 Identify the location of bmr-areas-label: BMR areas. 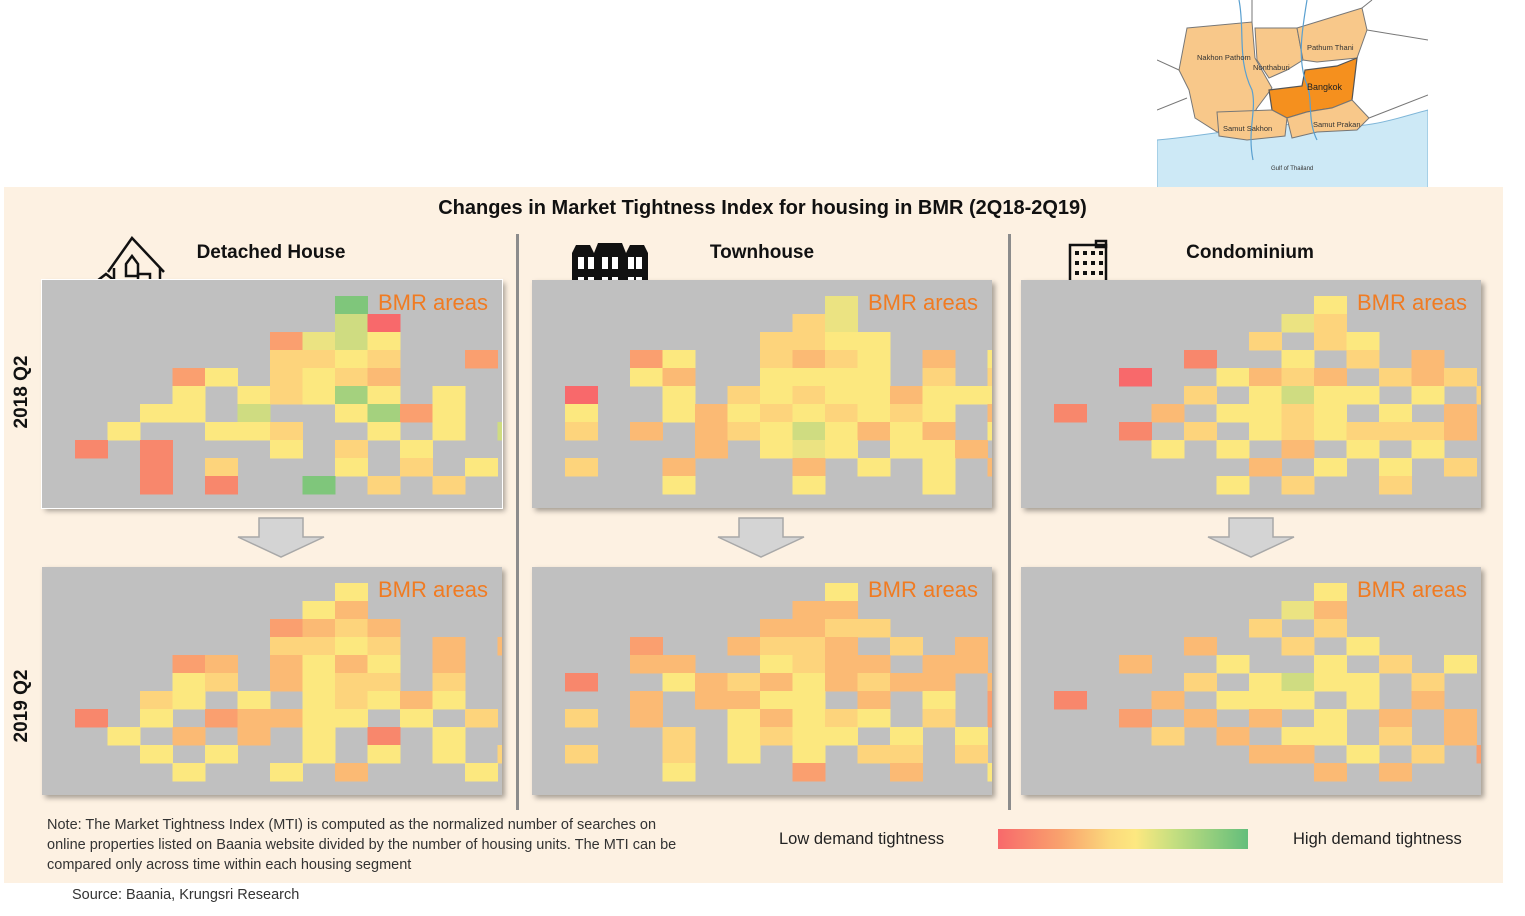
(432, 589).